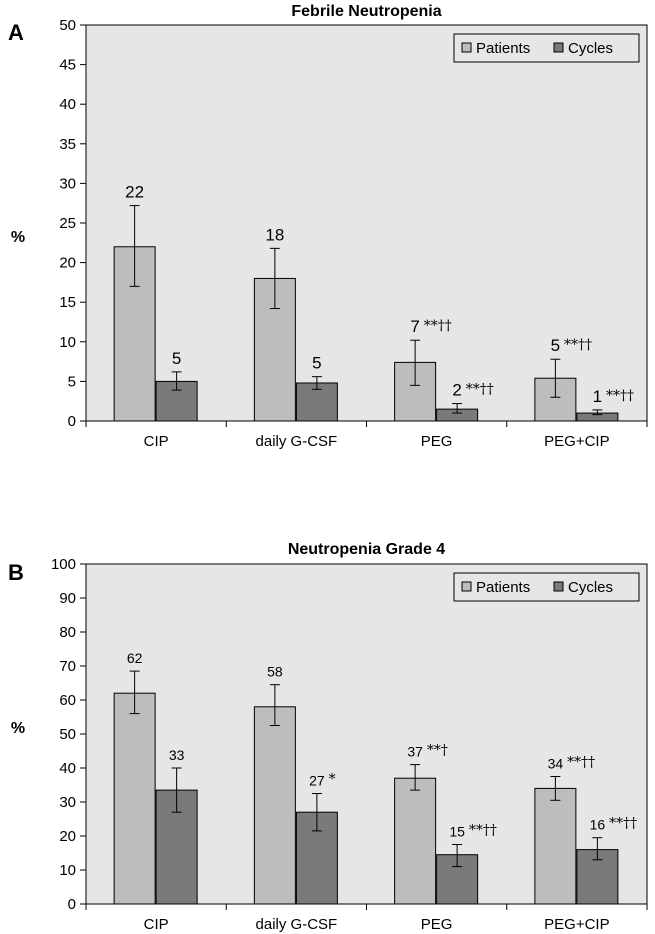  I want to click on panel-letter: B, so click(16, 572).